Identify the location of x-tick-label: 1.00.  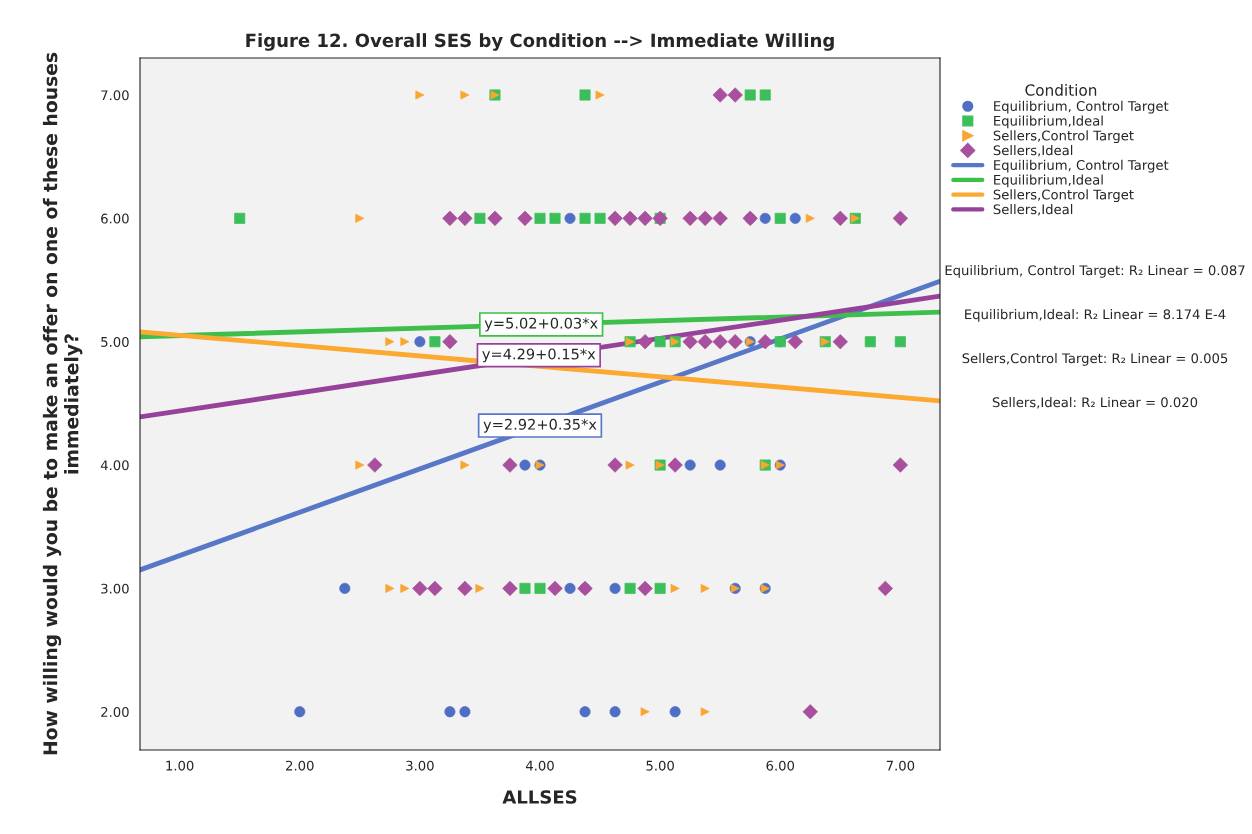
(180, 765).